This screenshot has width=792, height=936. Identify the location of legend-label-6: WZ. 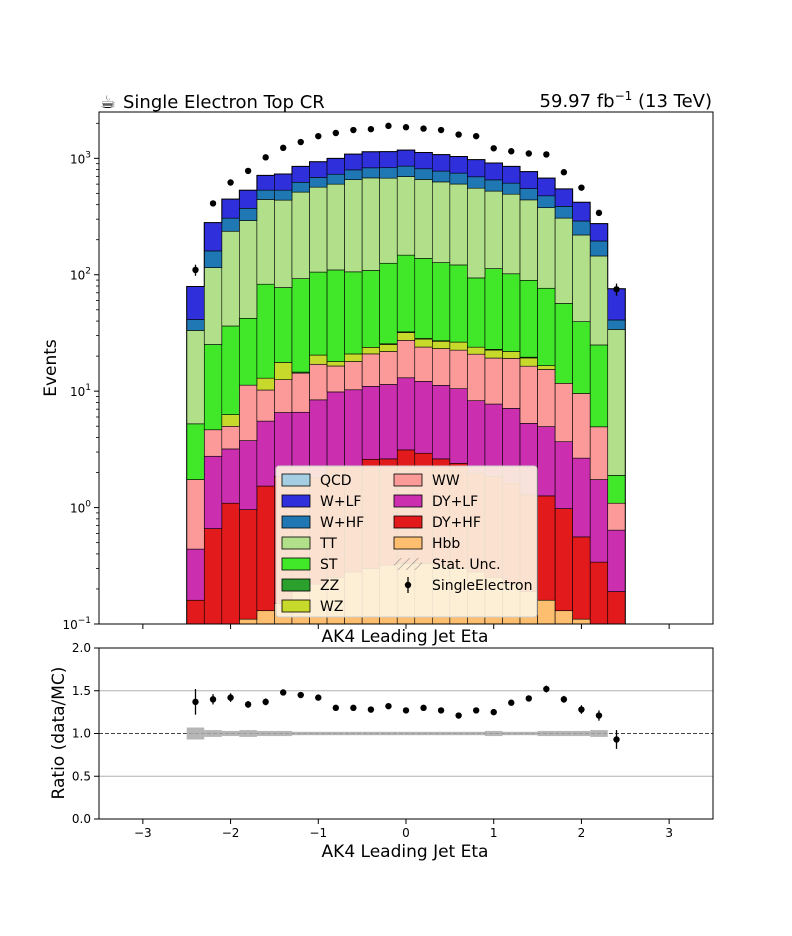
(331, 607).